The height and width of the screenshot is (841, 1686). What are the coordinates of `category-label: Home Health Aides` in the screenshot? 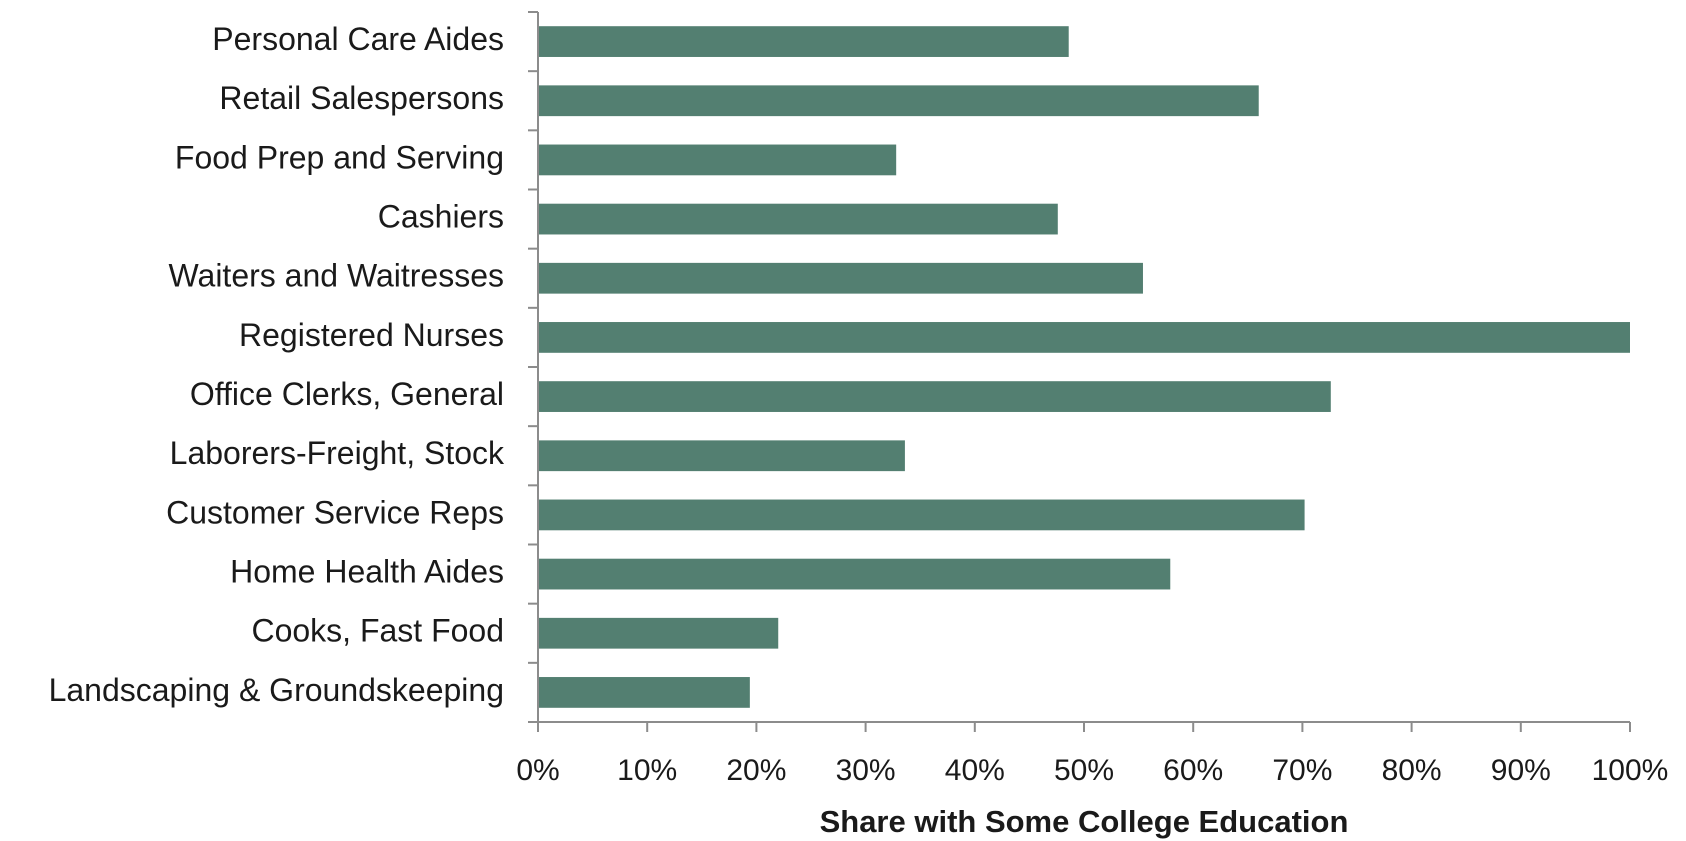 It's located at (367, 572).